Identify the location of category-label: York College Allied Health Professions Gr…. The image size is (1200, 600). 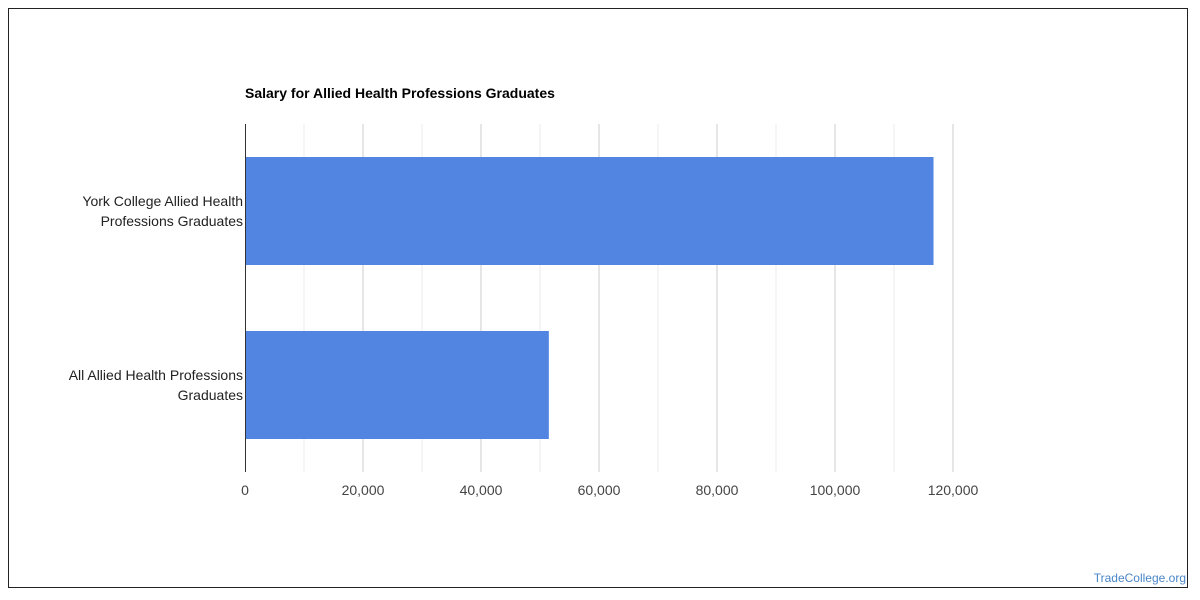
(128, 211).